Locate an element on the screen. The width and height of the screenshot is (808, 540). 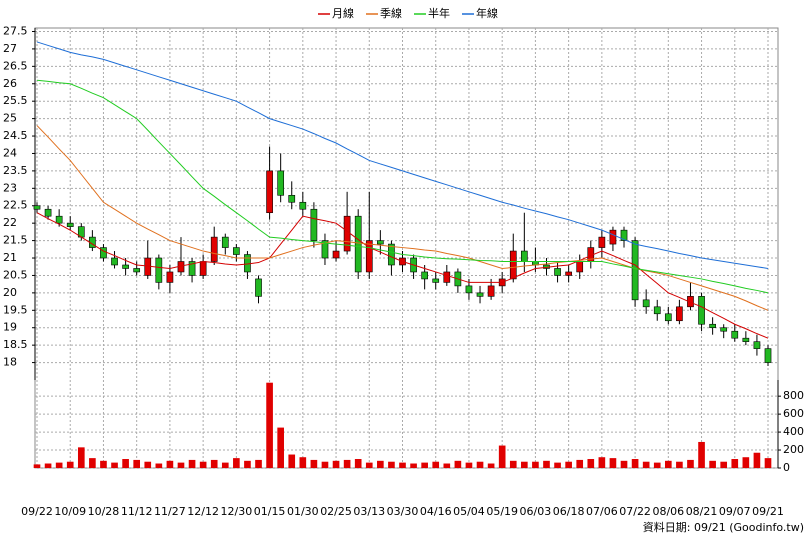
y2-tick-label: 800 is located at coordinates (793, 395).